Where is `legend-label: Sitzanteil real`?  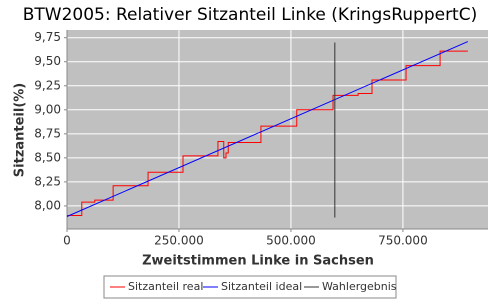 legend-label: Sitzanteil real is located at coordinates (165, 286).